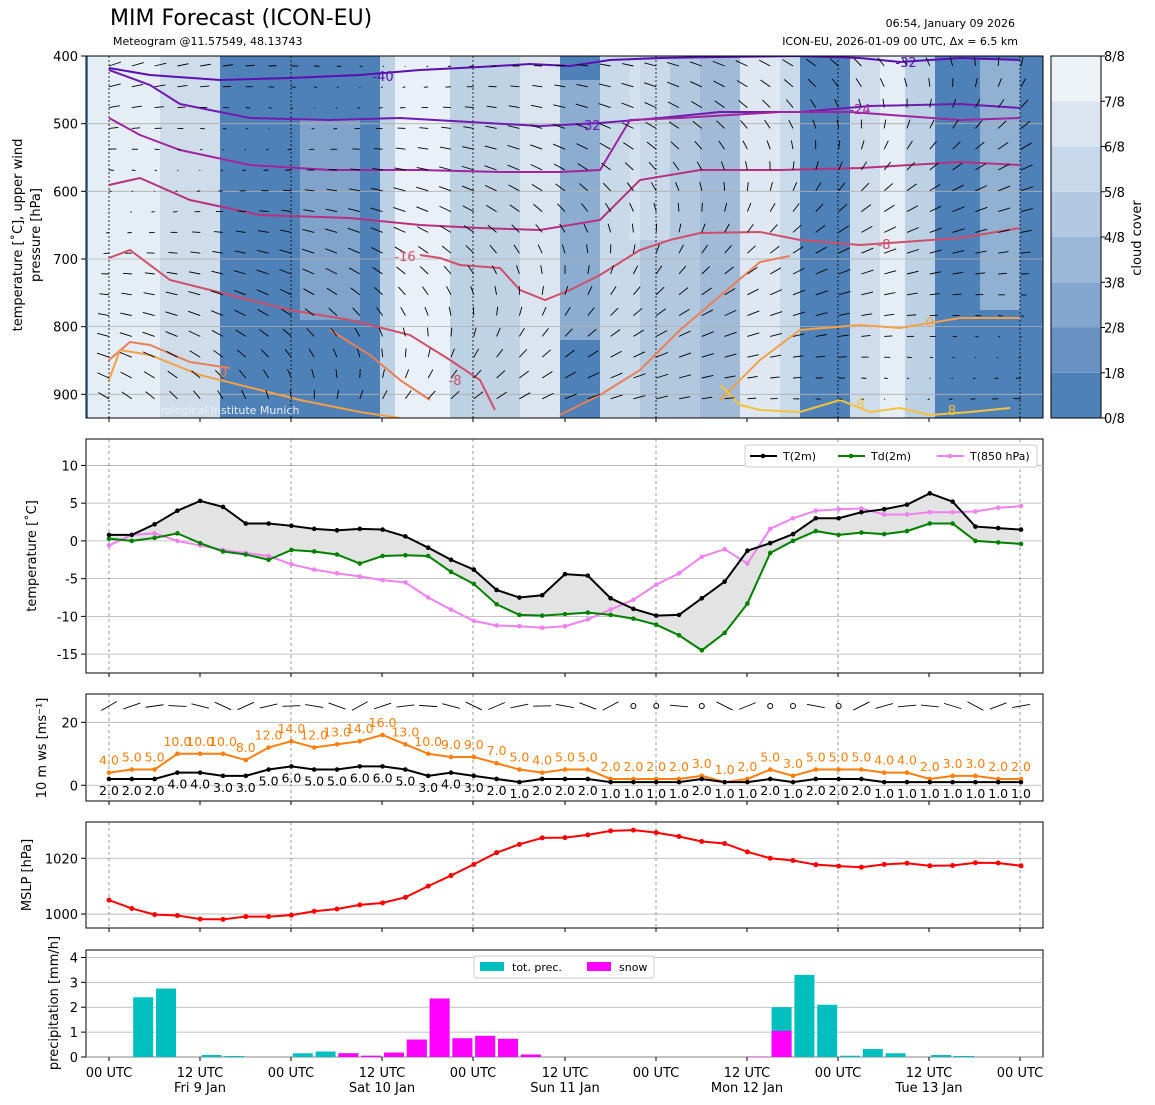 The height and width of the screenshot is (1105, 1155). I want to click on contour-label: 0, so click(930, 323).